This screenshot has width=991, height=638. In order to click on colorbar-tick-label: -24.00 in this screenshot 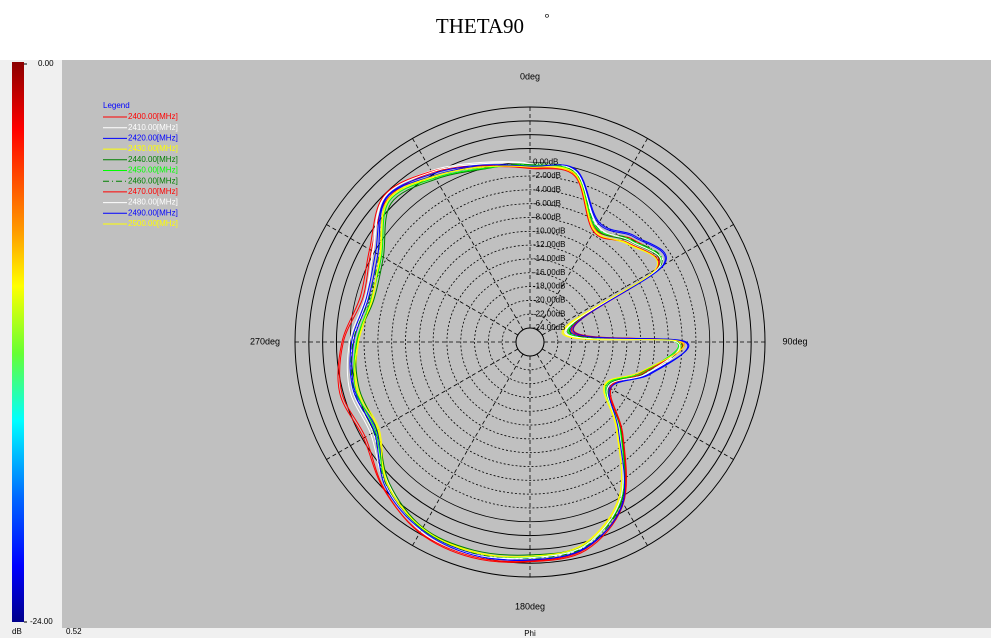, I will do `click(41, 621)`.